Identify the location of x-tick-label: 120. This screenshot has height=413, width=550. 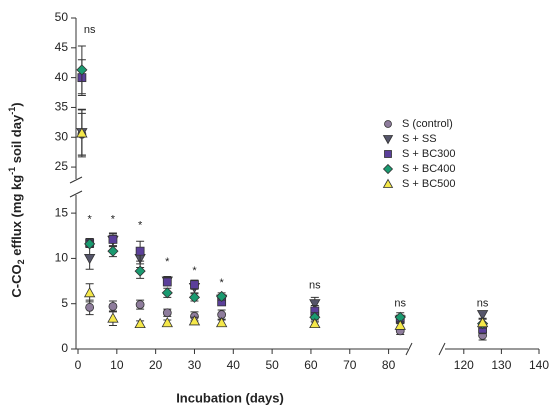
(464, 365).